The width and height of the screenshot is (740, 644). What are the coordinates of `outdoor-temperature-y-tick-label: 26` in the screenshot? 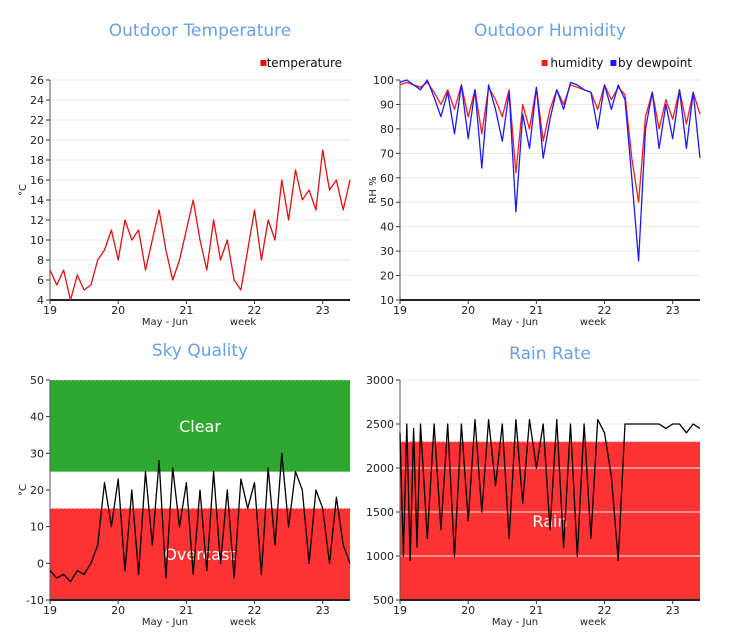 It's located at (37, 80).